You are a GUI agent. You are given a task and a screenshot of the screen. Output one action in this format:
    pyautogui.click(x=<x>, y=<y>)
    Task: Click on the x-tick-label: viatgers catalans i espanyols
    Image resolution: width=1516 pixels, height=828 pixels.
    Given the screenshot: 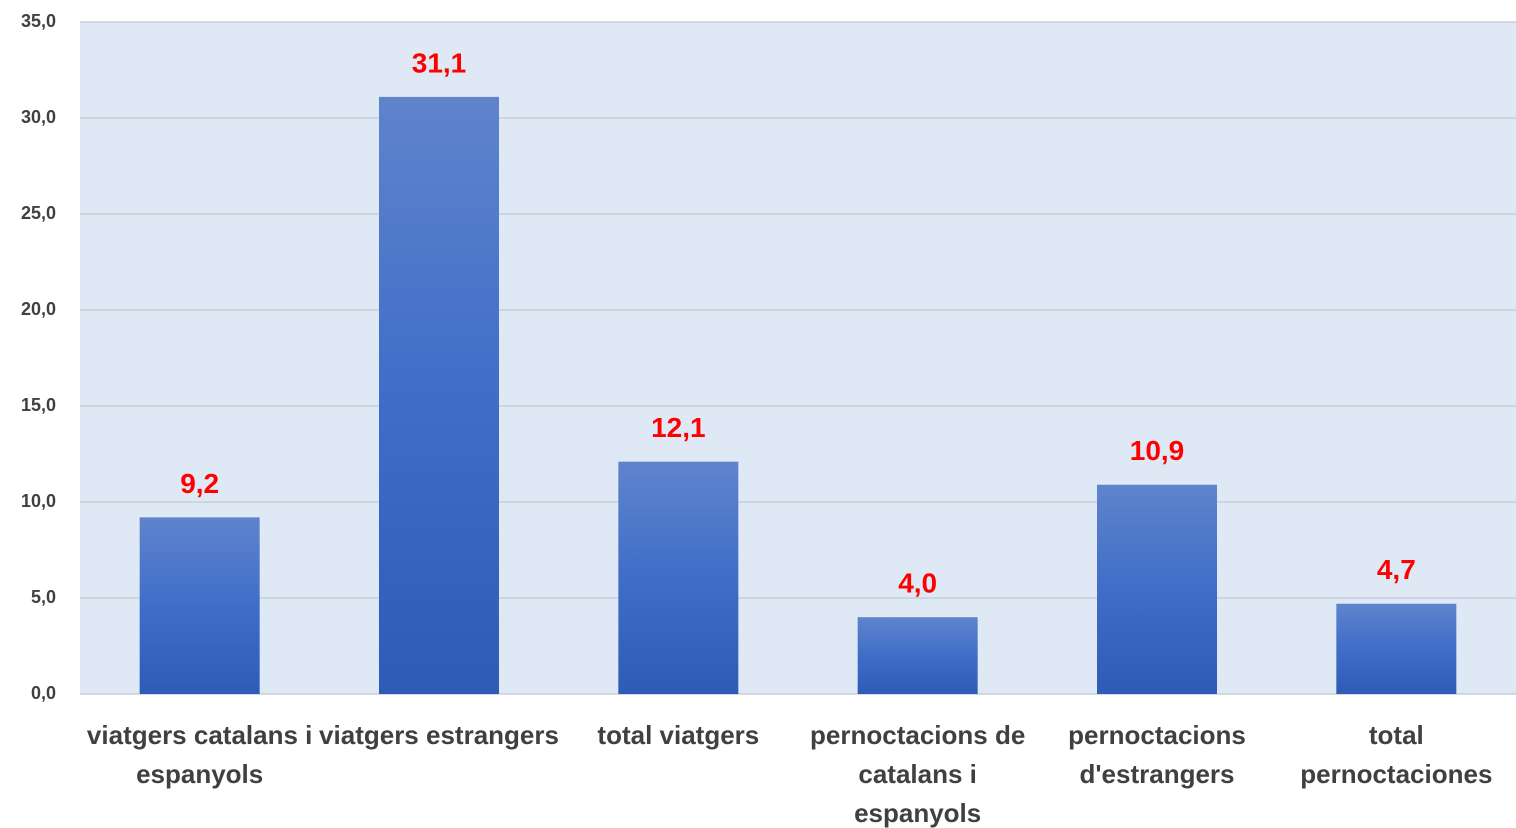 What is the action you would take?
    pyautogui.click(x=199, y=754)
    